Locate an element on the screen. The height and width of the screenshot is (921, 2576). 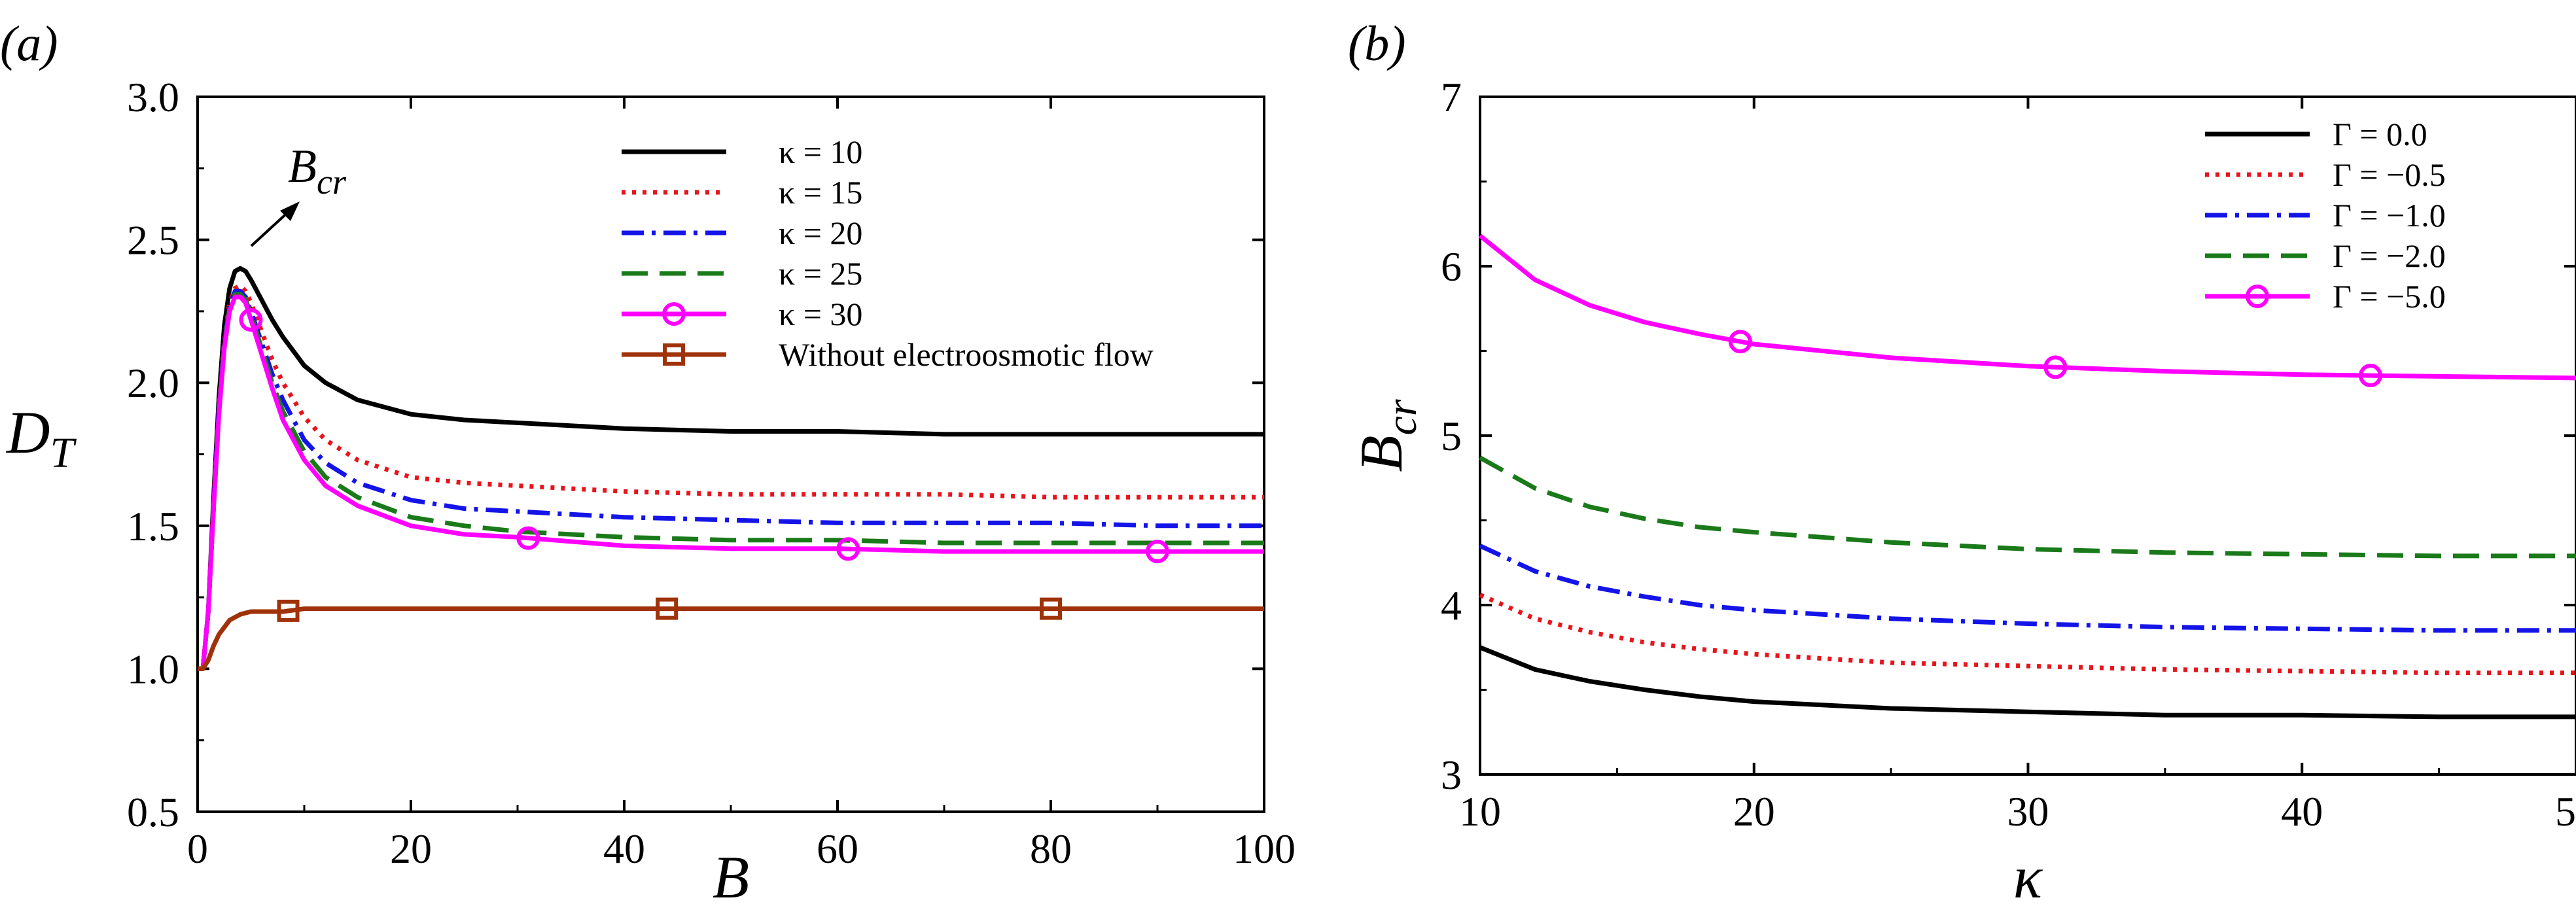
x-tick-label: 50 is located at coordinates (2565, 811).